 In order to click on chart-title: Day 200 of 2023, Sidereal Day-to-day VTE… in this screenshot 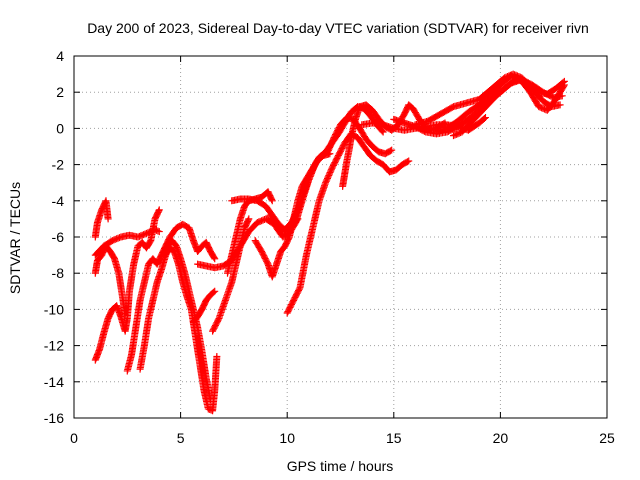, I will do `click(338, 28)`.